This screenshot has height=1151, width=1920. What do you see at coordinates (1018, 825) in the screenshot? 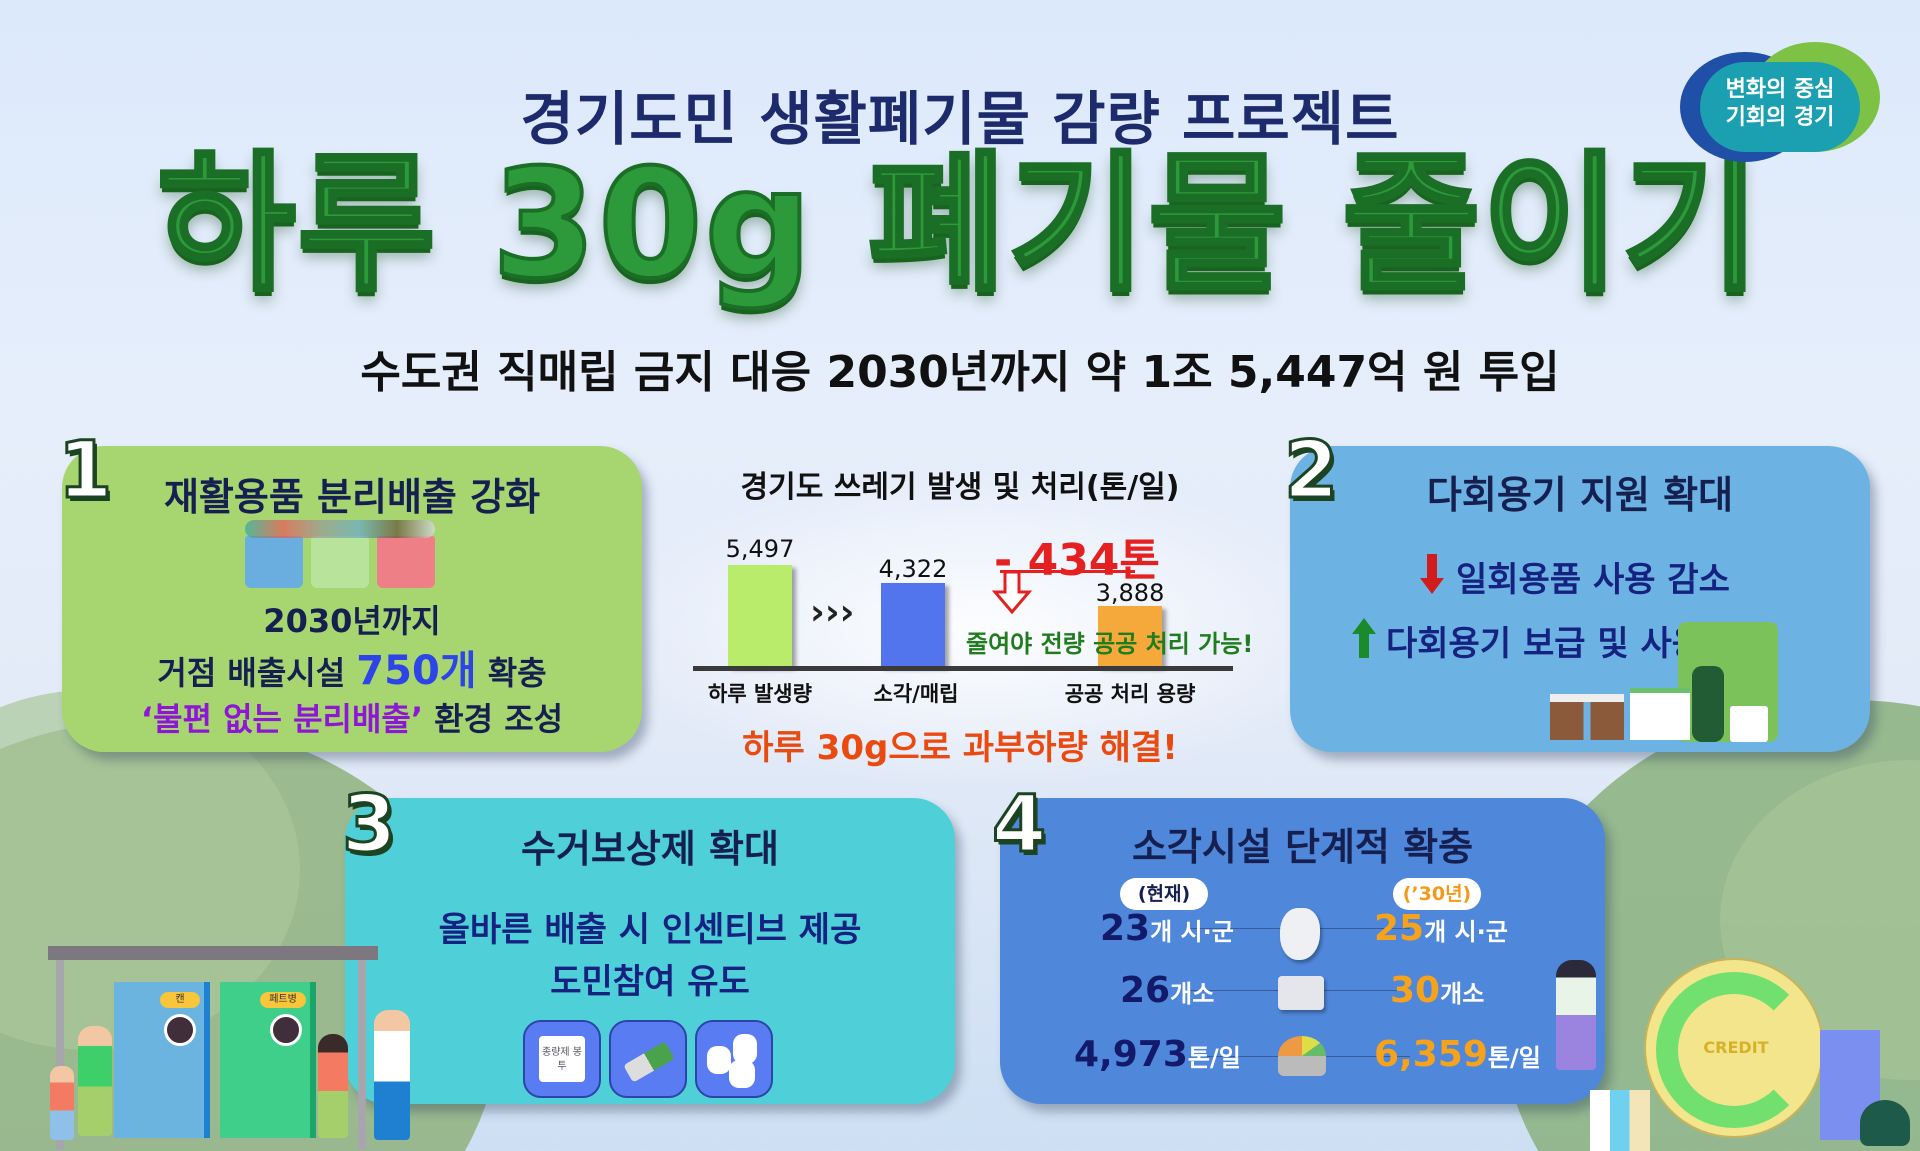
I see `card4-number-badge: 4` at bounding box center [1018, 825].